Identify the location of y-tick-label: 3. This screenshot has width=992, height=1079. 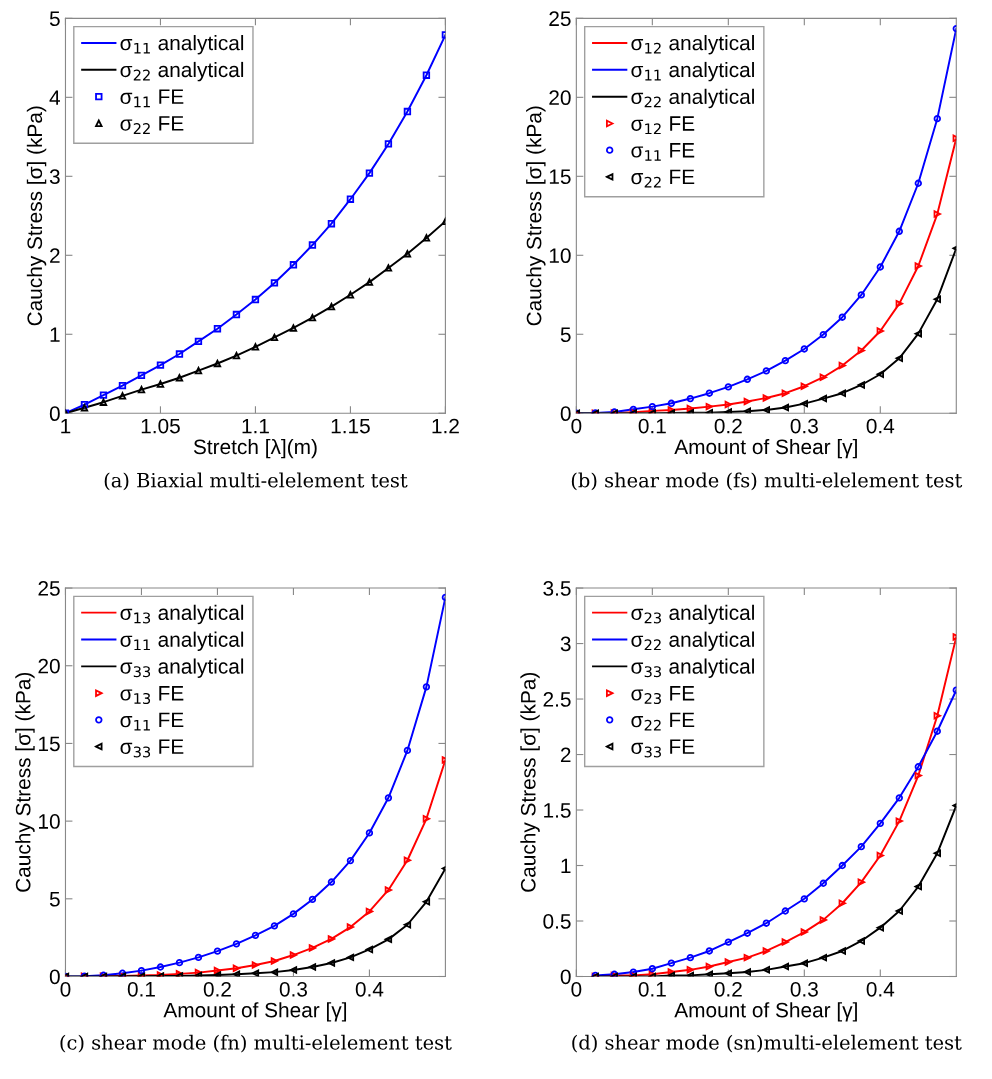
(54, 177).